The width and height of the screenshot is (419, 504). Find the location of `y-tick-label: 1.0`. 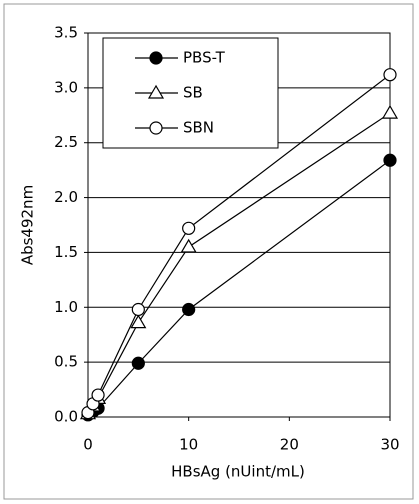

y-tick-label: 1.0 is located at coordinates (66, 307).